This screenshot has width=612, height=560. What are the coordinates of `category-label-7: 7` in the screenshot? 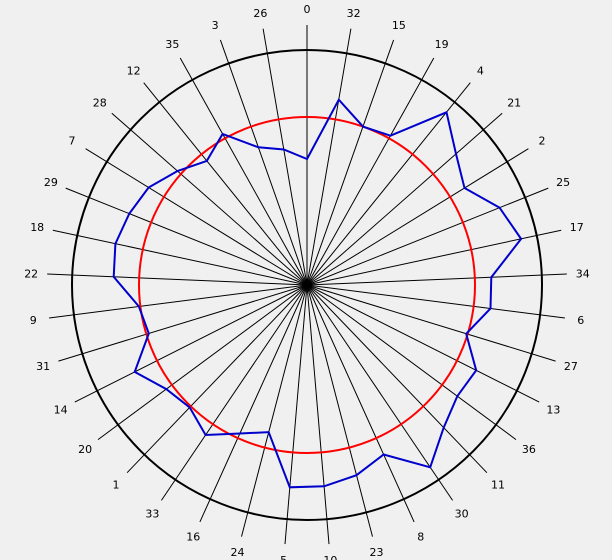 It's located at (72, 140).